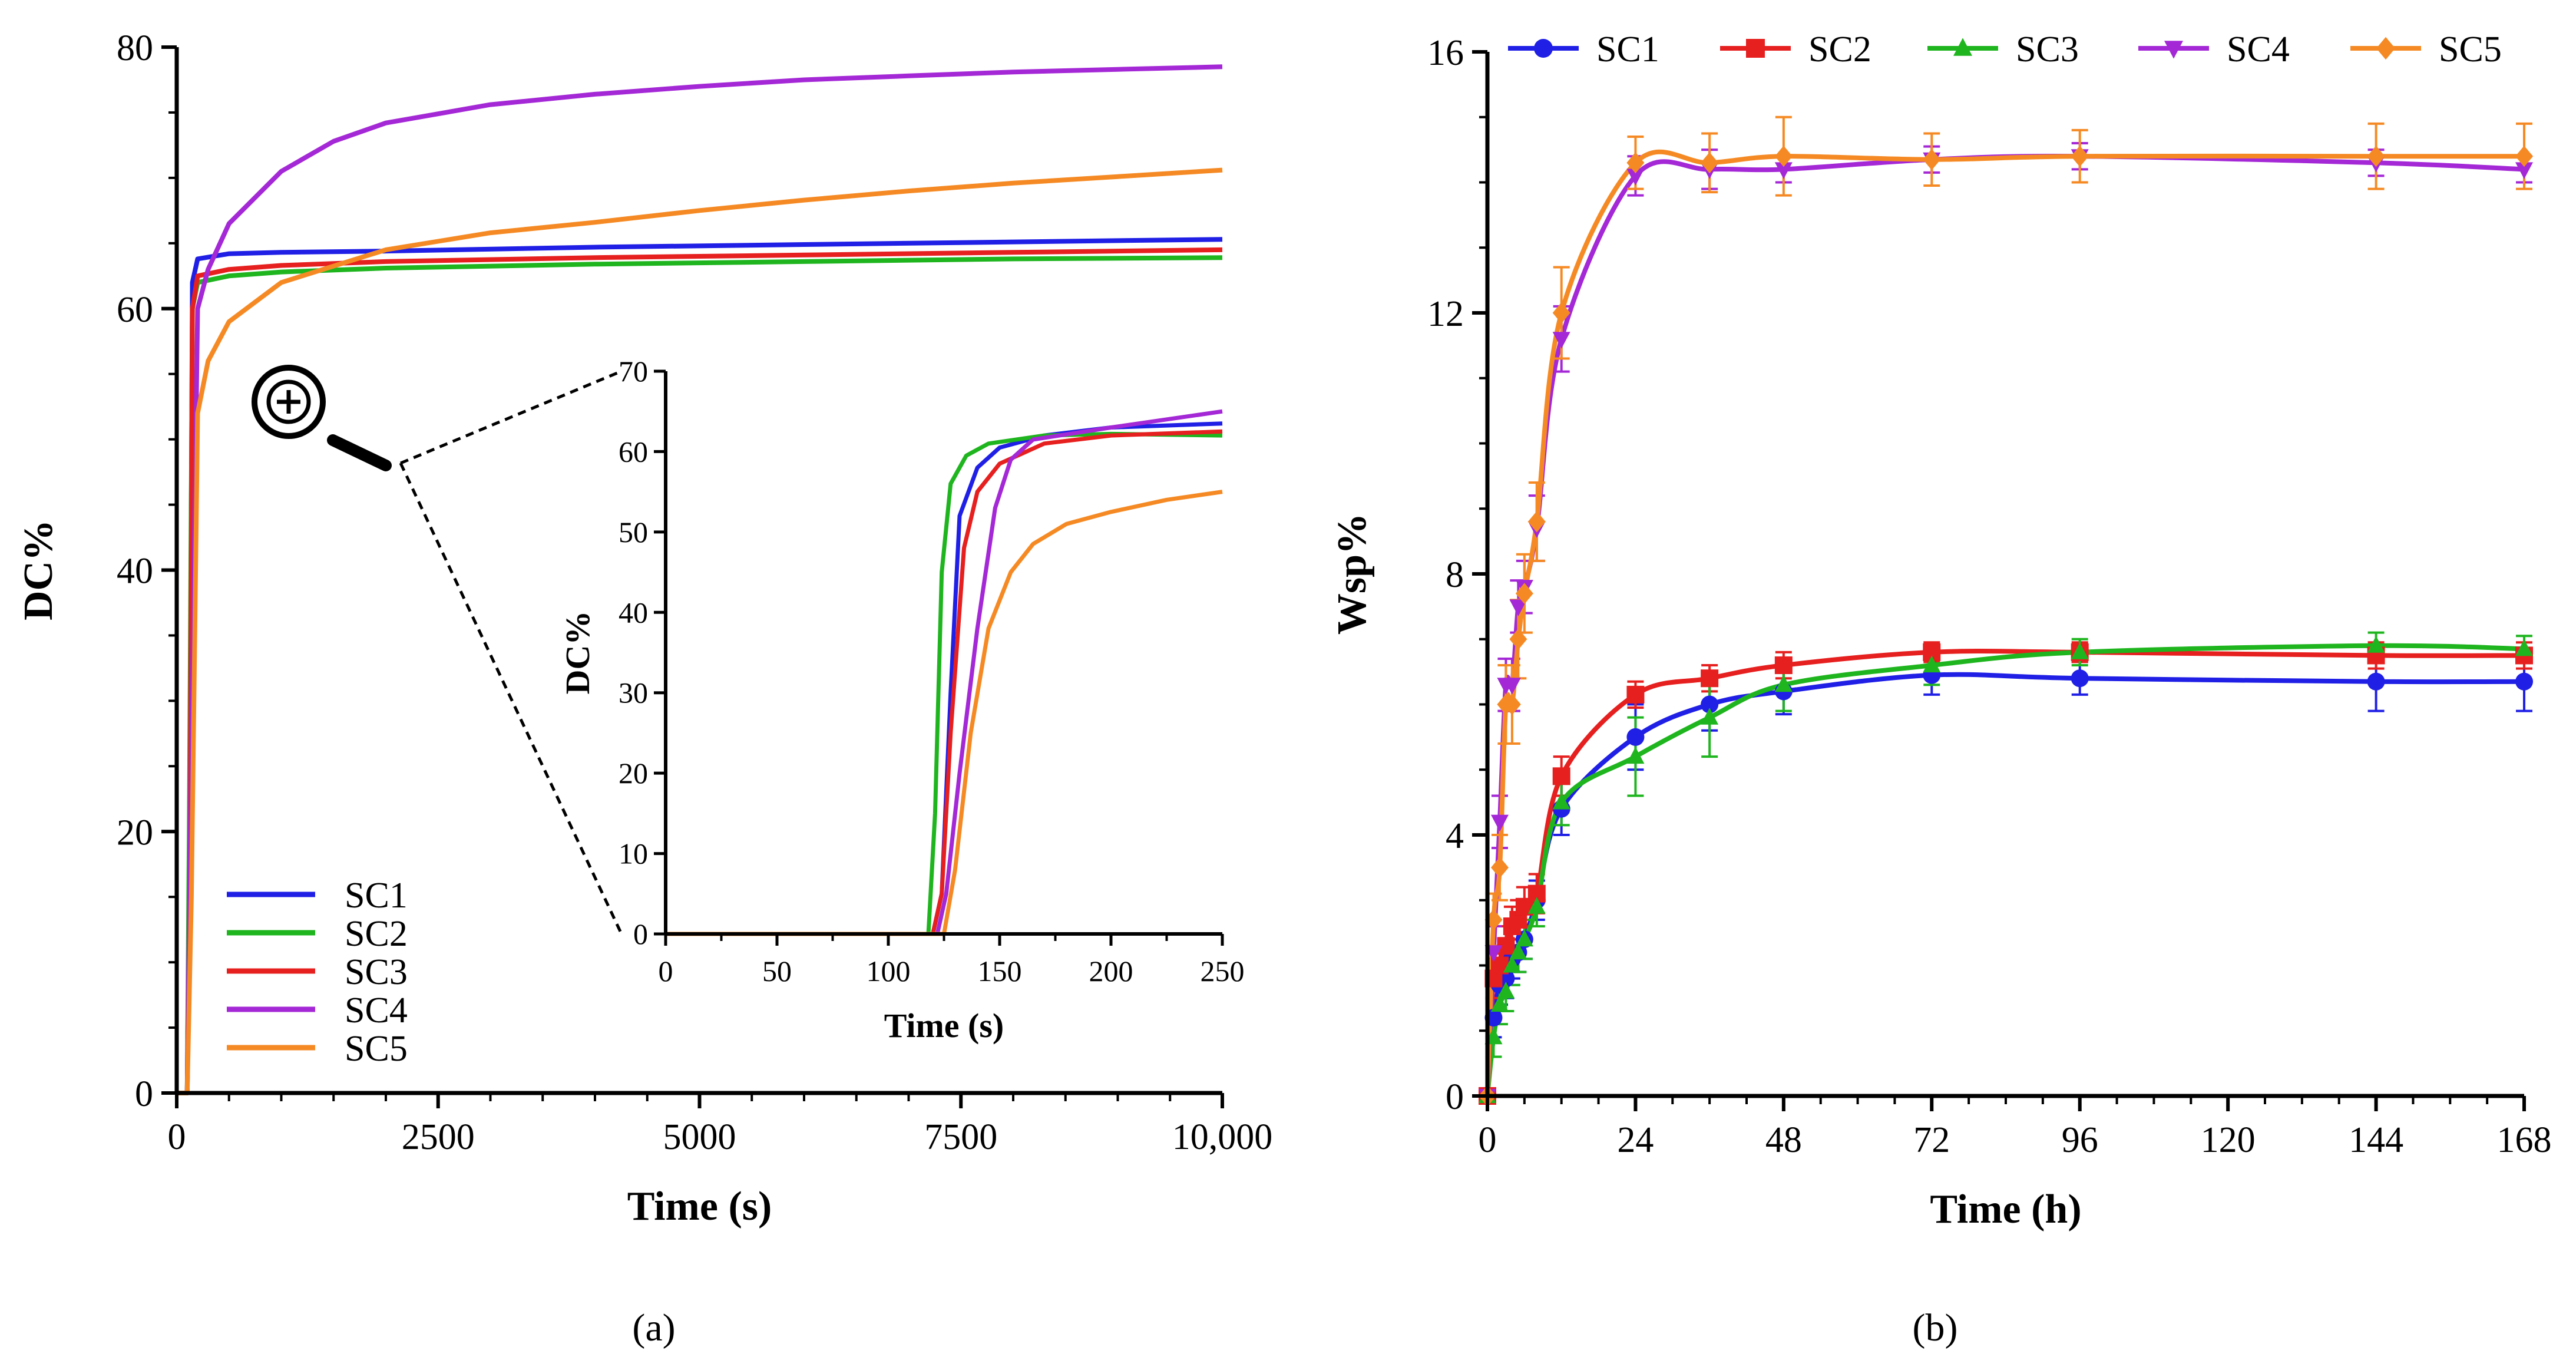  I want to click on panel-a-y-tick-label: 40, so click(135, 572).